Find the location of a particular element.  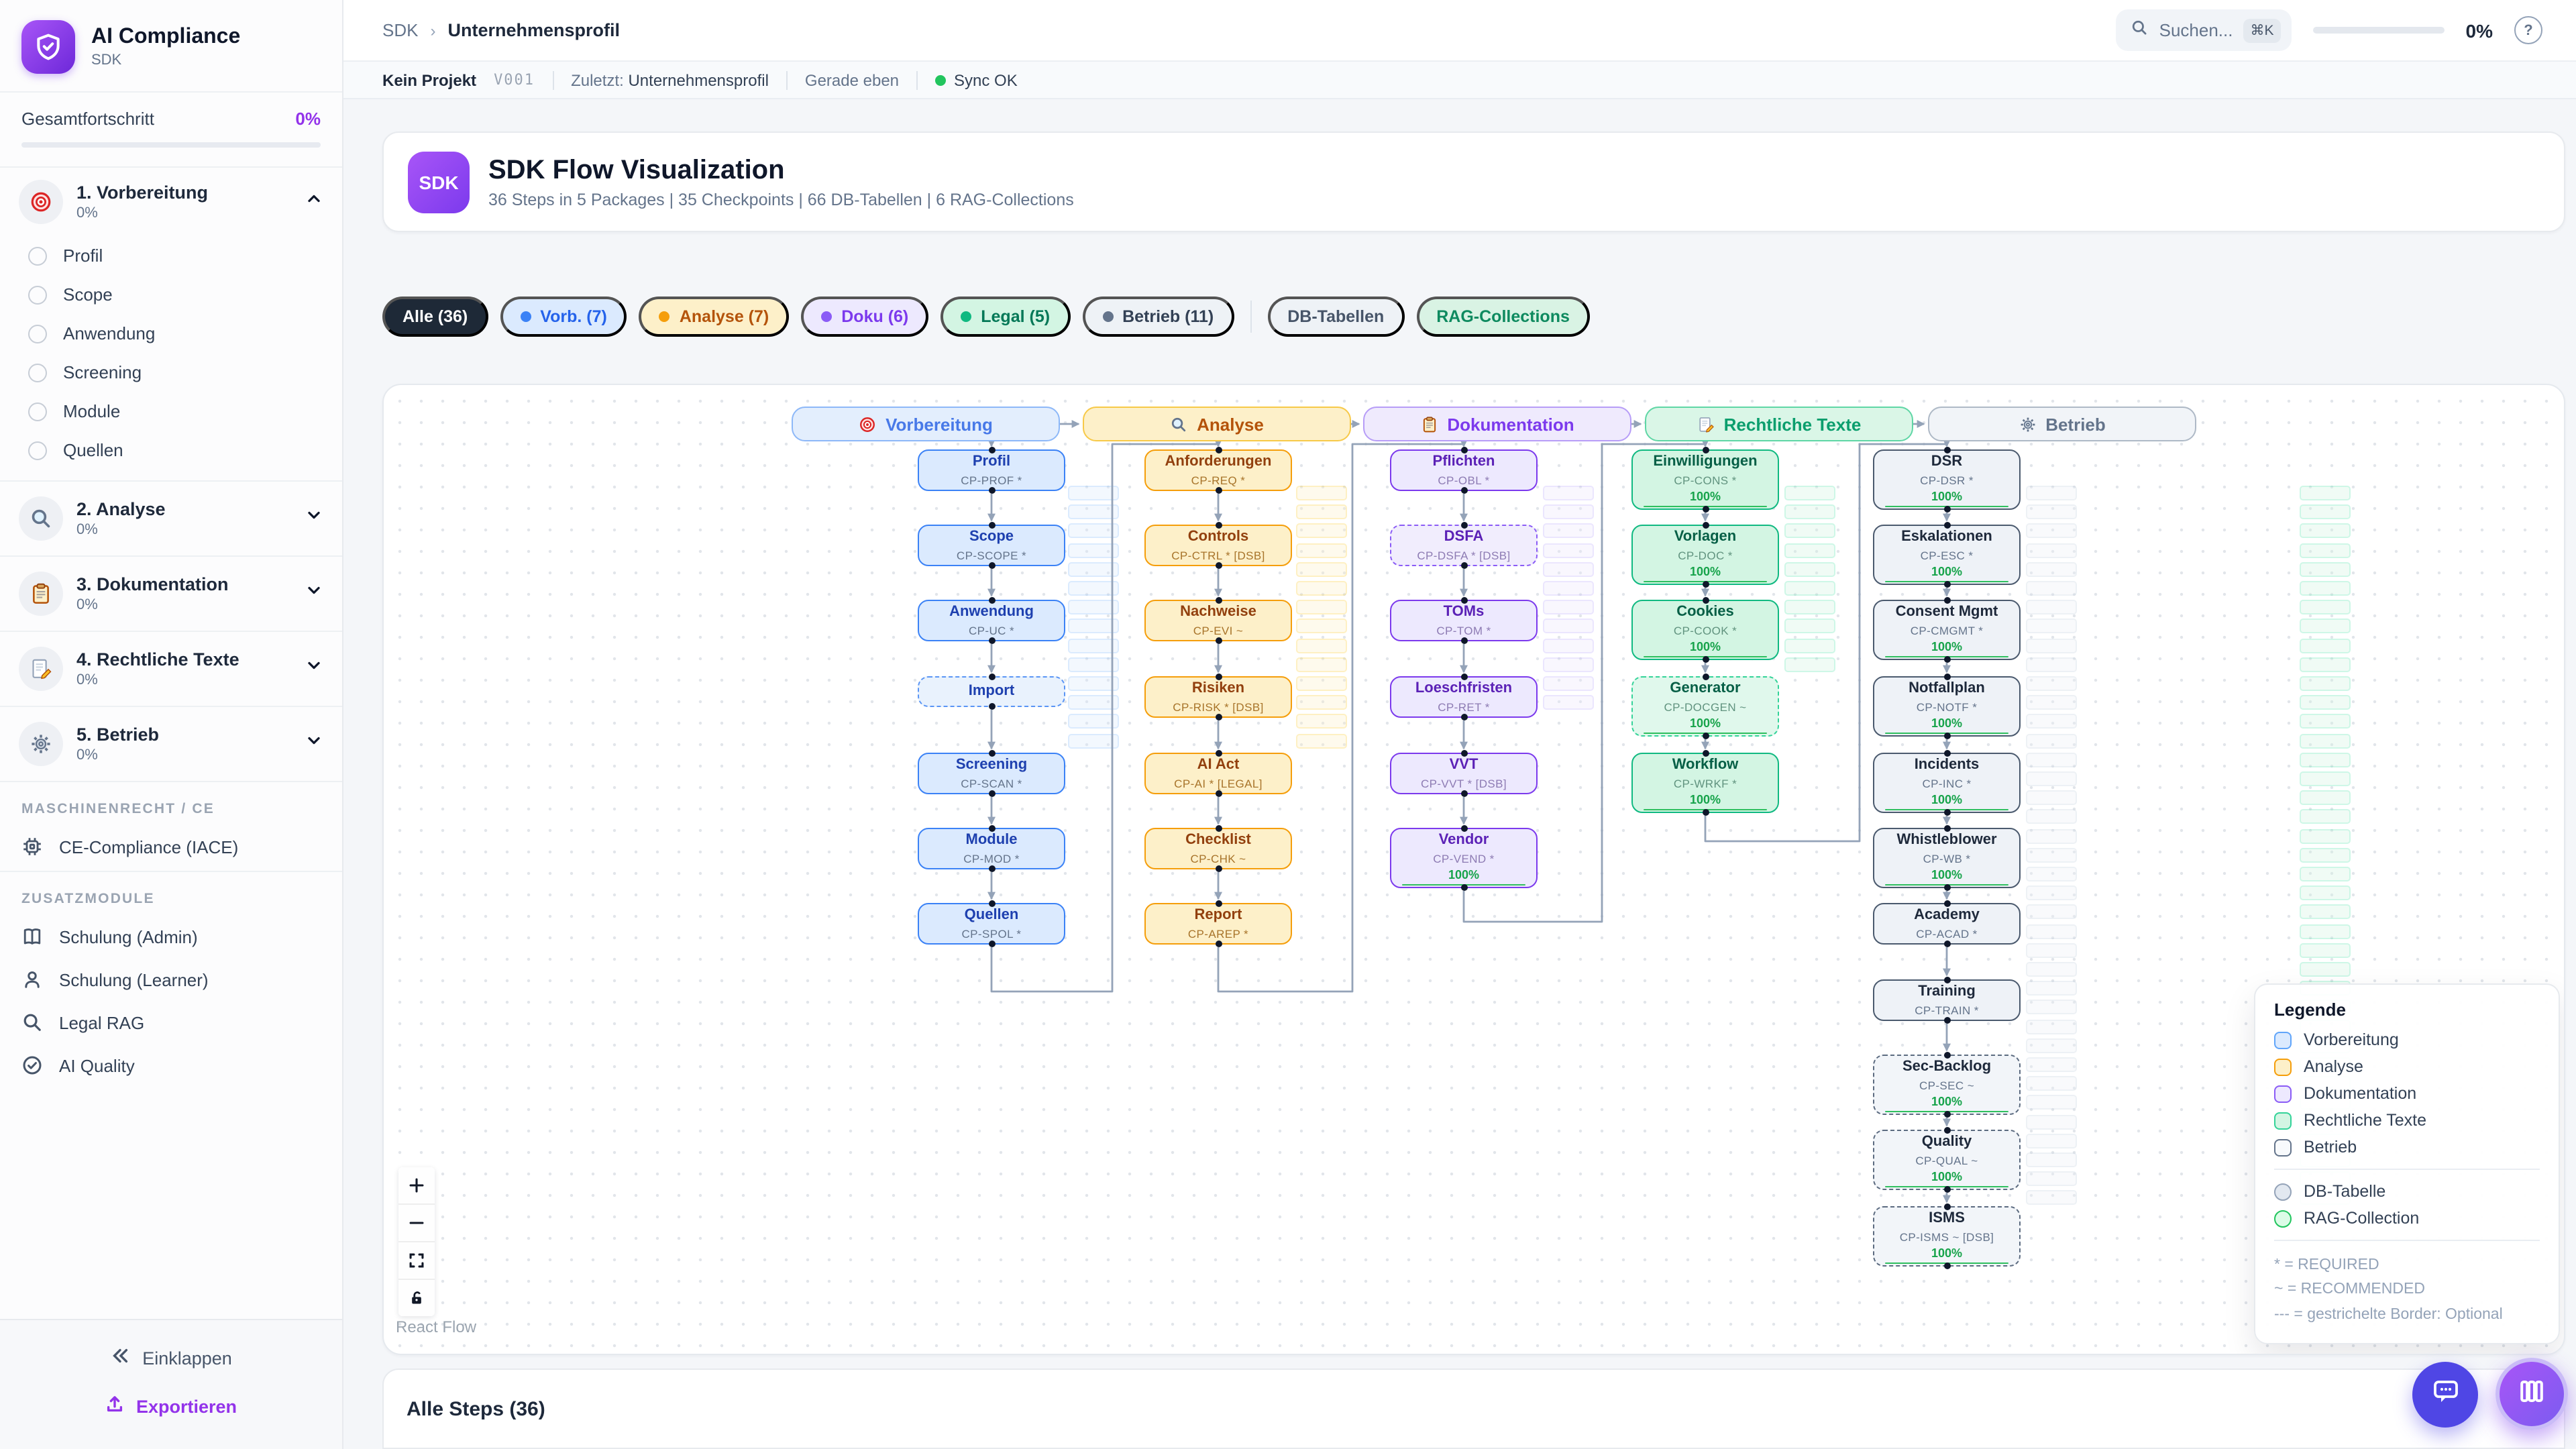

sidebar-item-schulung--admin-: Schulung (Admin) is located at coordinates (171, 936).